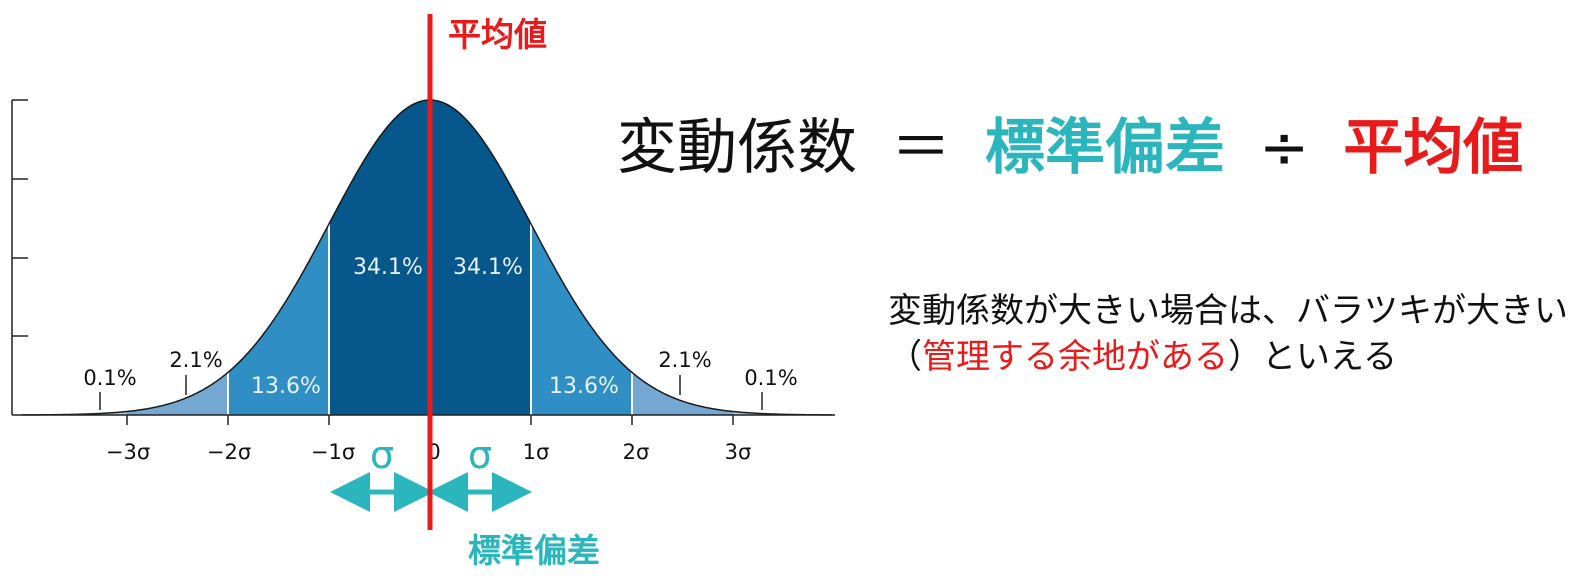  Describe the element at coordinates (497, 34) in the screenshot. I see `mean-label: 平均値` at that location.